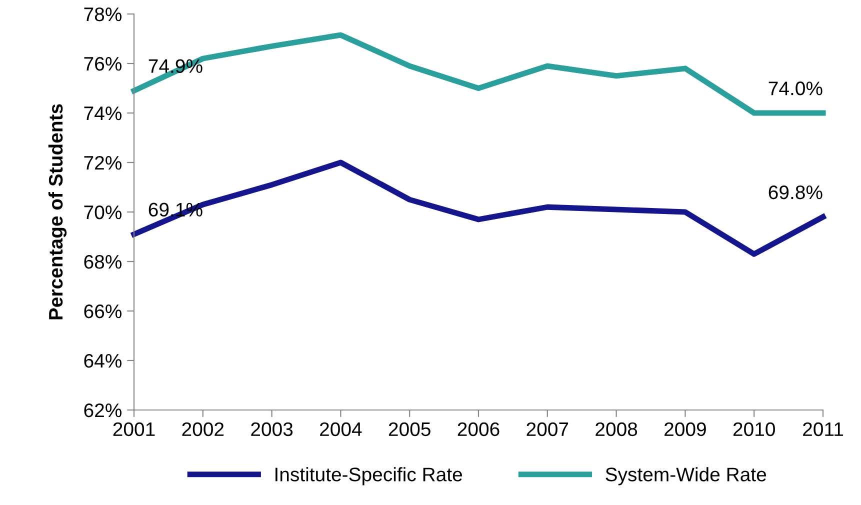  I want to click on y-tick-label: 66%, so click(103, 311).